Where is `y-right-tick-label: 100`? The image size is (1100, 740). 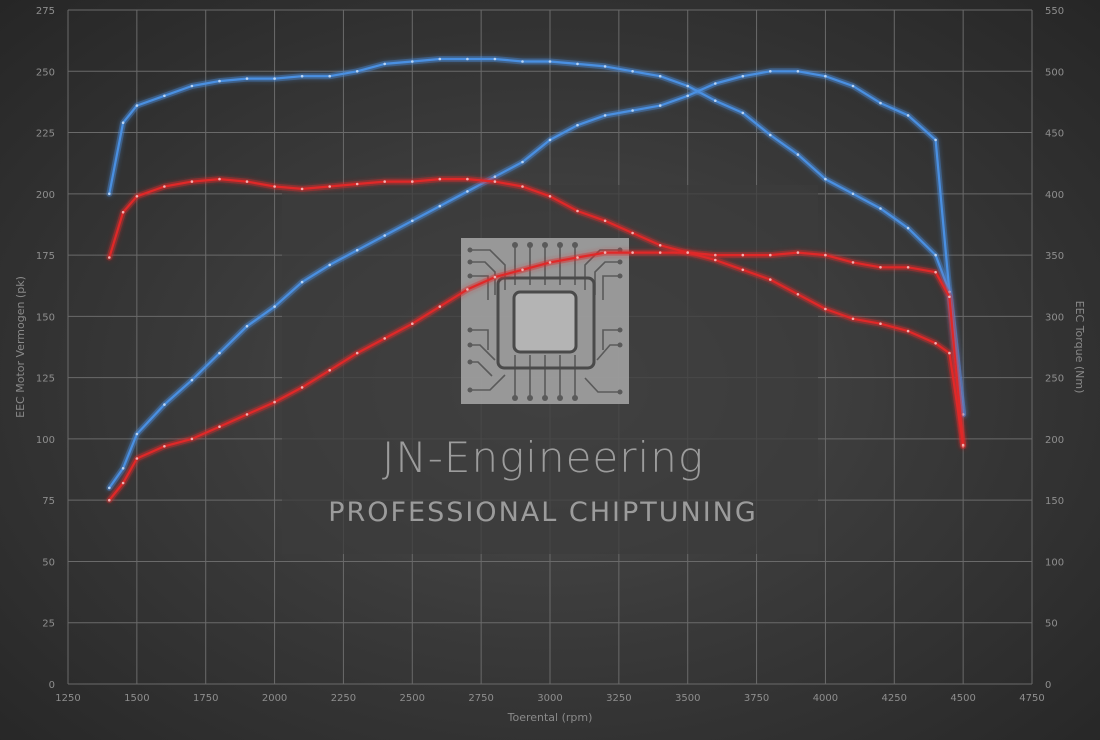 y-right-tick-label: 100 is located at coordinates (1054, 562).